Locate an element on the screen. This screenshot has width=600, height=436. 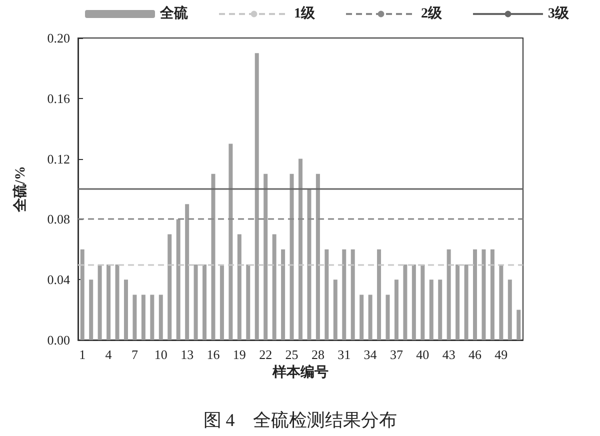
legend-label: 3级 is located at coordinates (559, 14).